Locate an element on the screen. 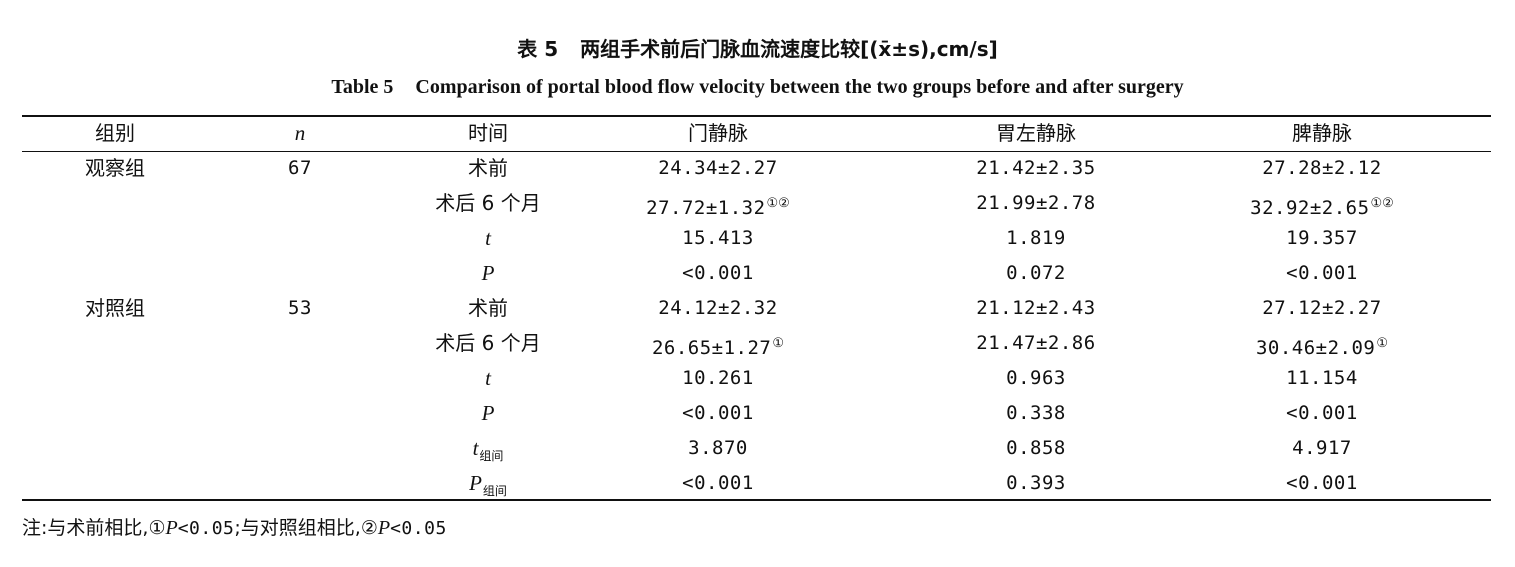 This screenshot has height=567, width=1515. cell-splenic: 27.12±2.27 is located at coordinates (1322, 308).